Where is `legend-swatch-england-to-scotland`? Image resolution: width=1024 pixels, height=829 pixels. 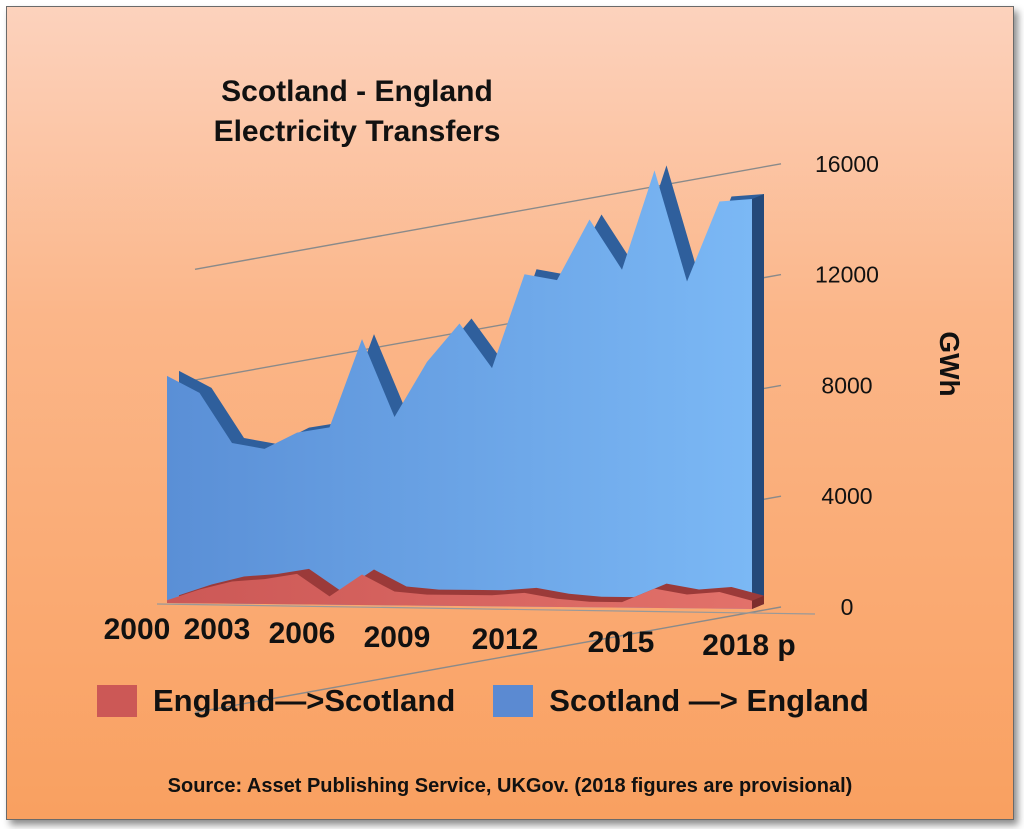
legend-swatch-england-to-scotland is located at coordinates (117, 701).